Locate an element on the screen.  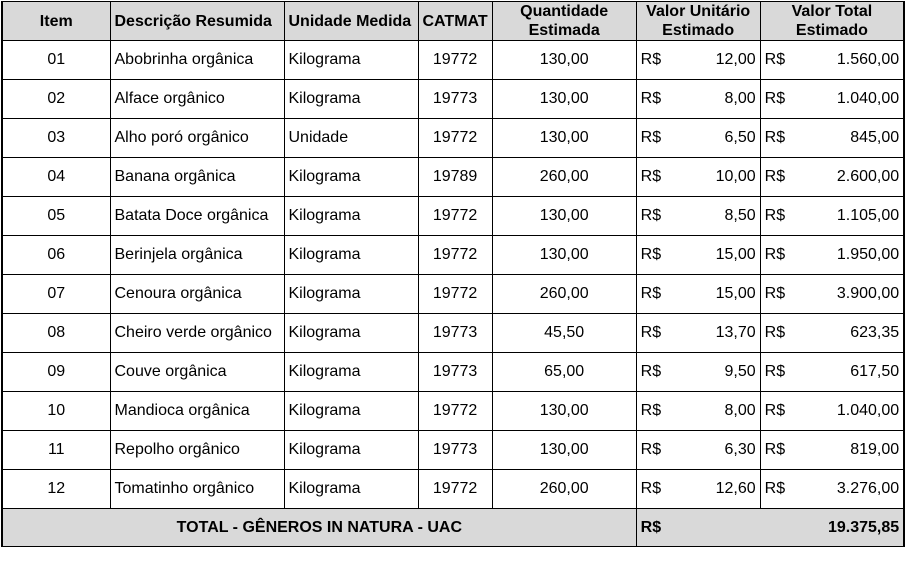
unitario-value: 8,50 is located at coordinates (724, 216).